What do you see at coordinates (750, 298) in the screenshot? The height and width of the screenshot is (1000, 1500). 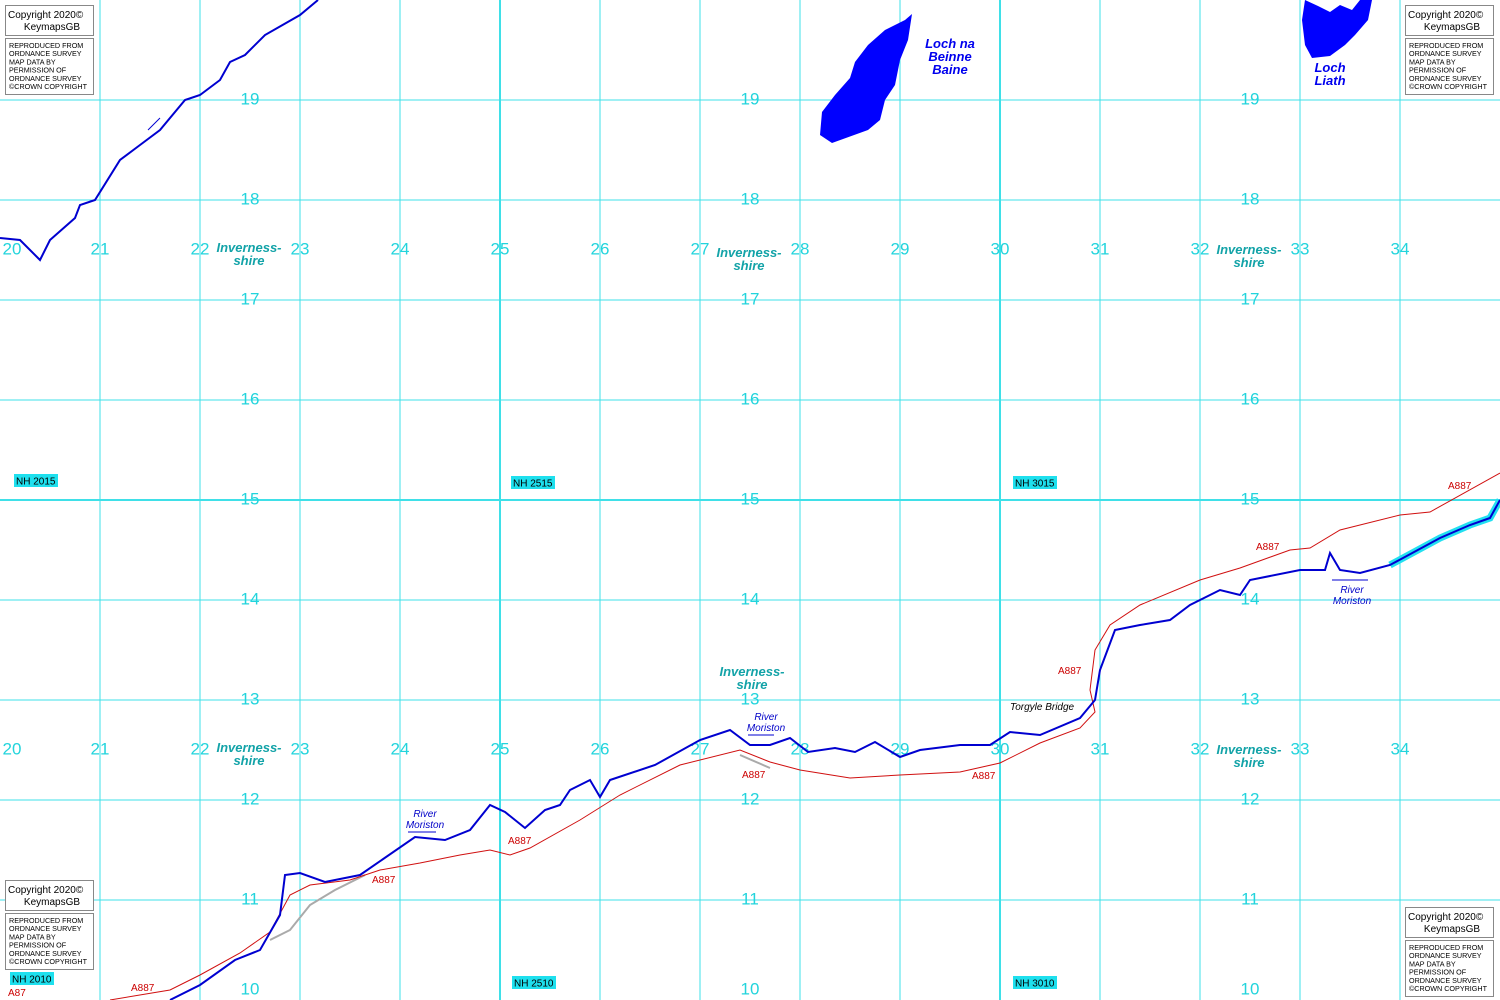 I see `northing-label: 17` at bounding box center [750, 298].